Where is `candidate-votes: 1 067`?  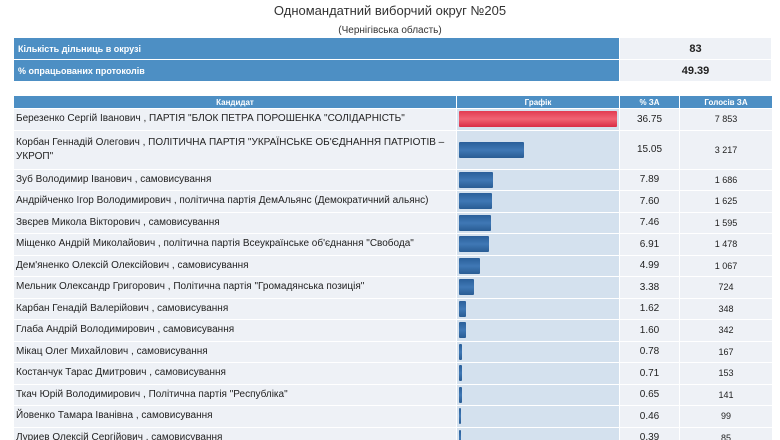 candidate-votes: 1 067 is located at coordinates (726, 265).